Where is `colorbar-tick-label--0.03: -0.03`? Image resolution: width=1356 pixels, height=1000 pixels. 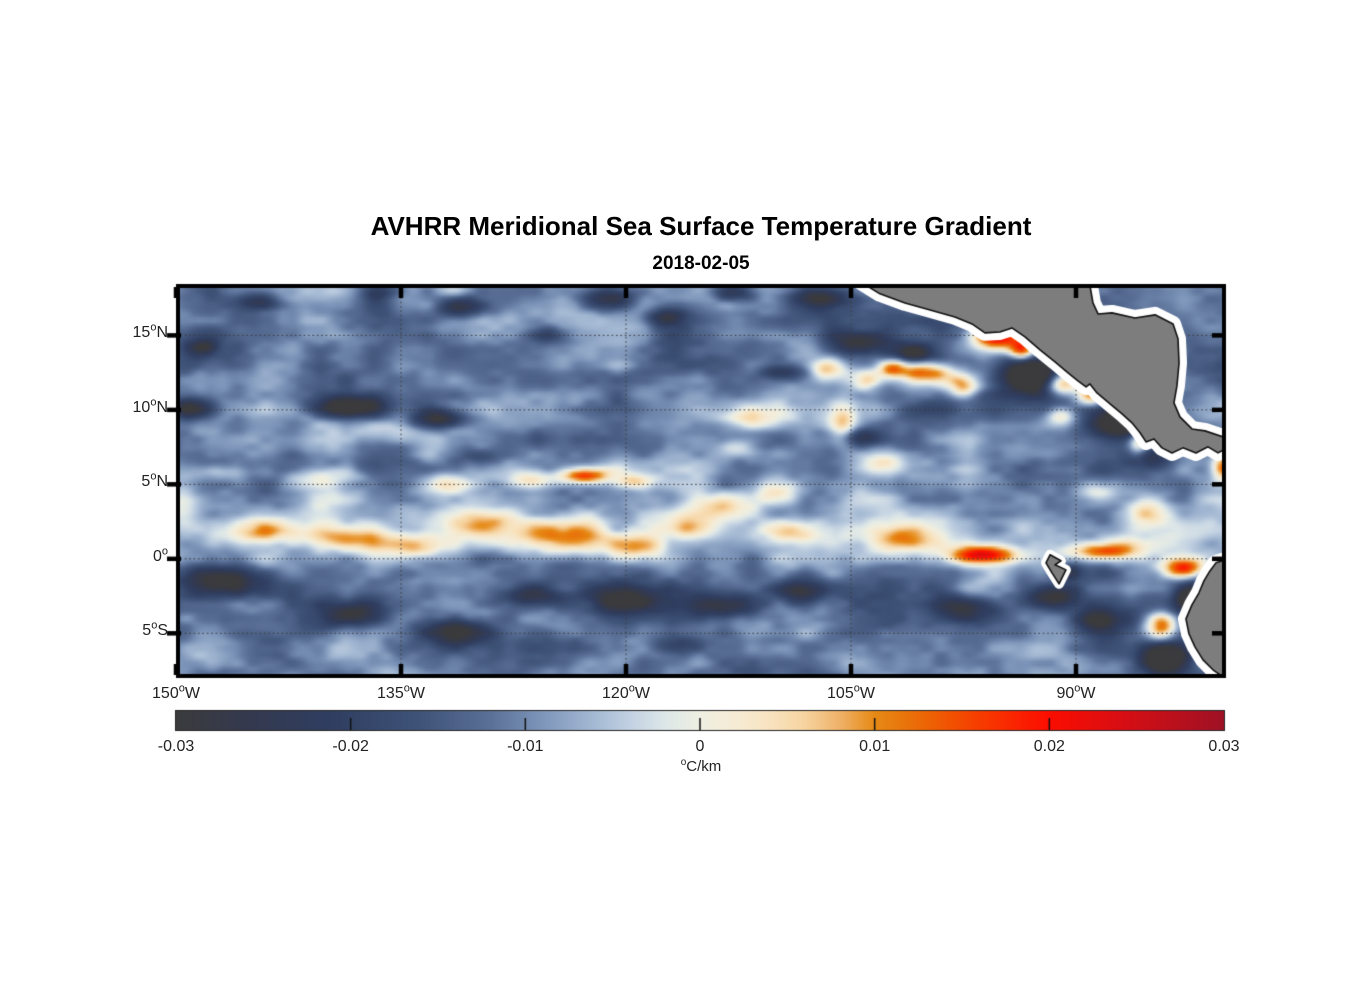
colorbar-tick-label--0.03: -0.03 is located at coordinates (176, 746).